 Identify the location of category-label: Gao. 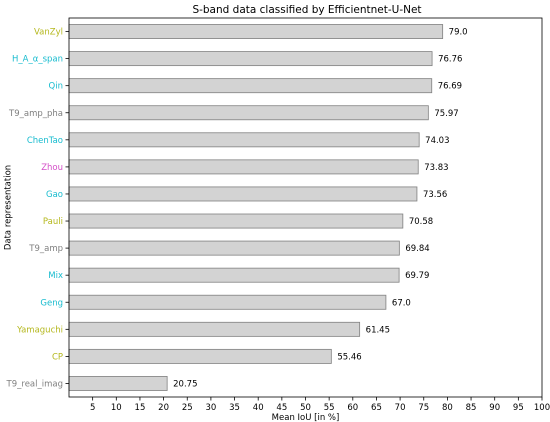
(54, 195).